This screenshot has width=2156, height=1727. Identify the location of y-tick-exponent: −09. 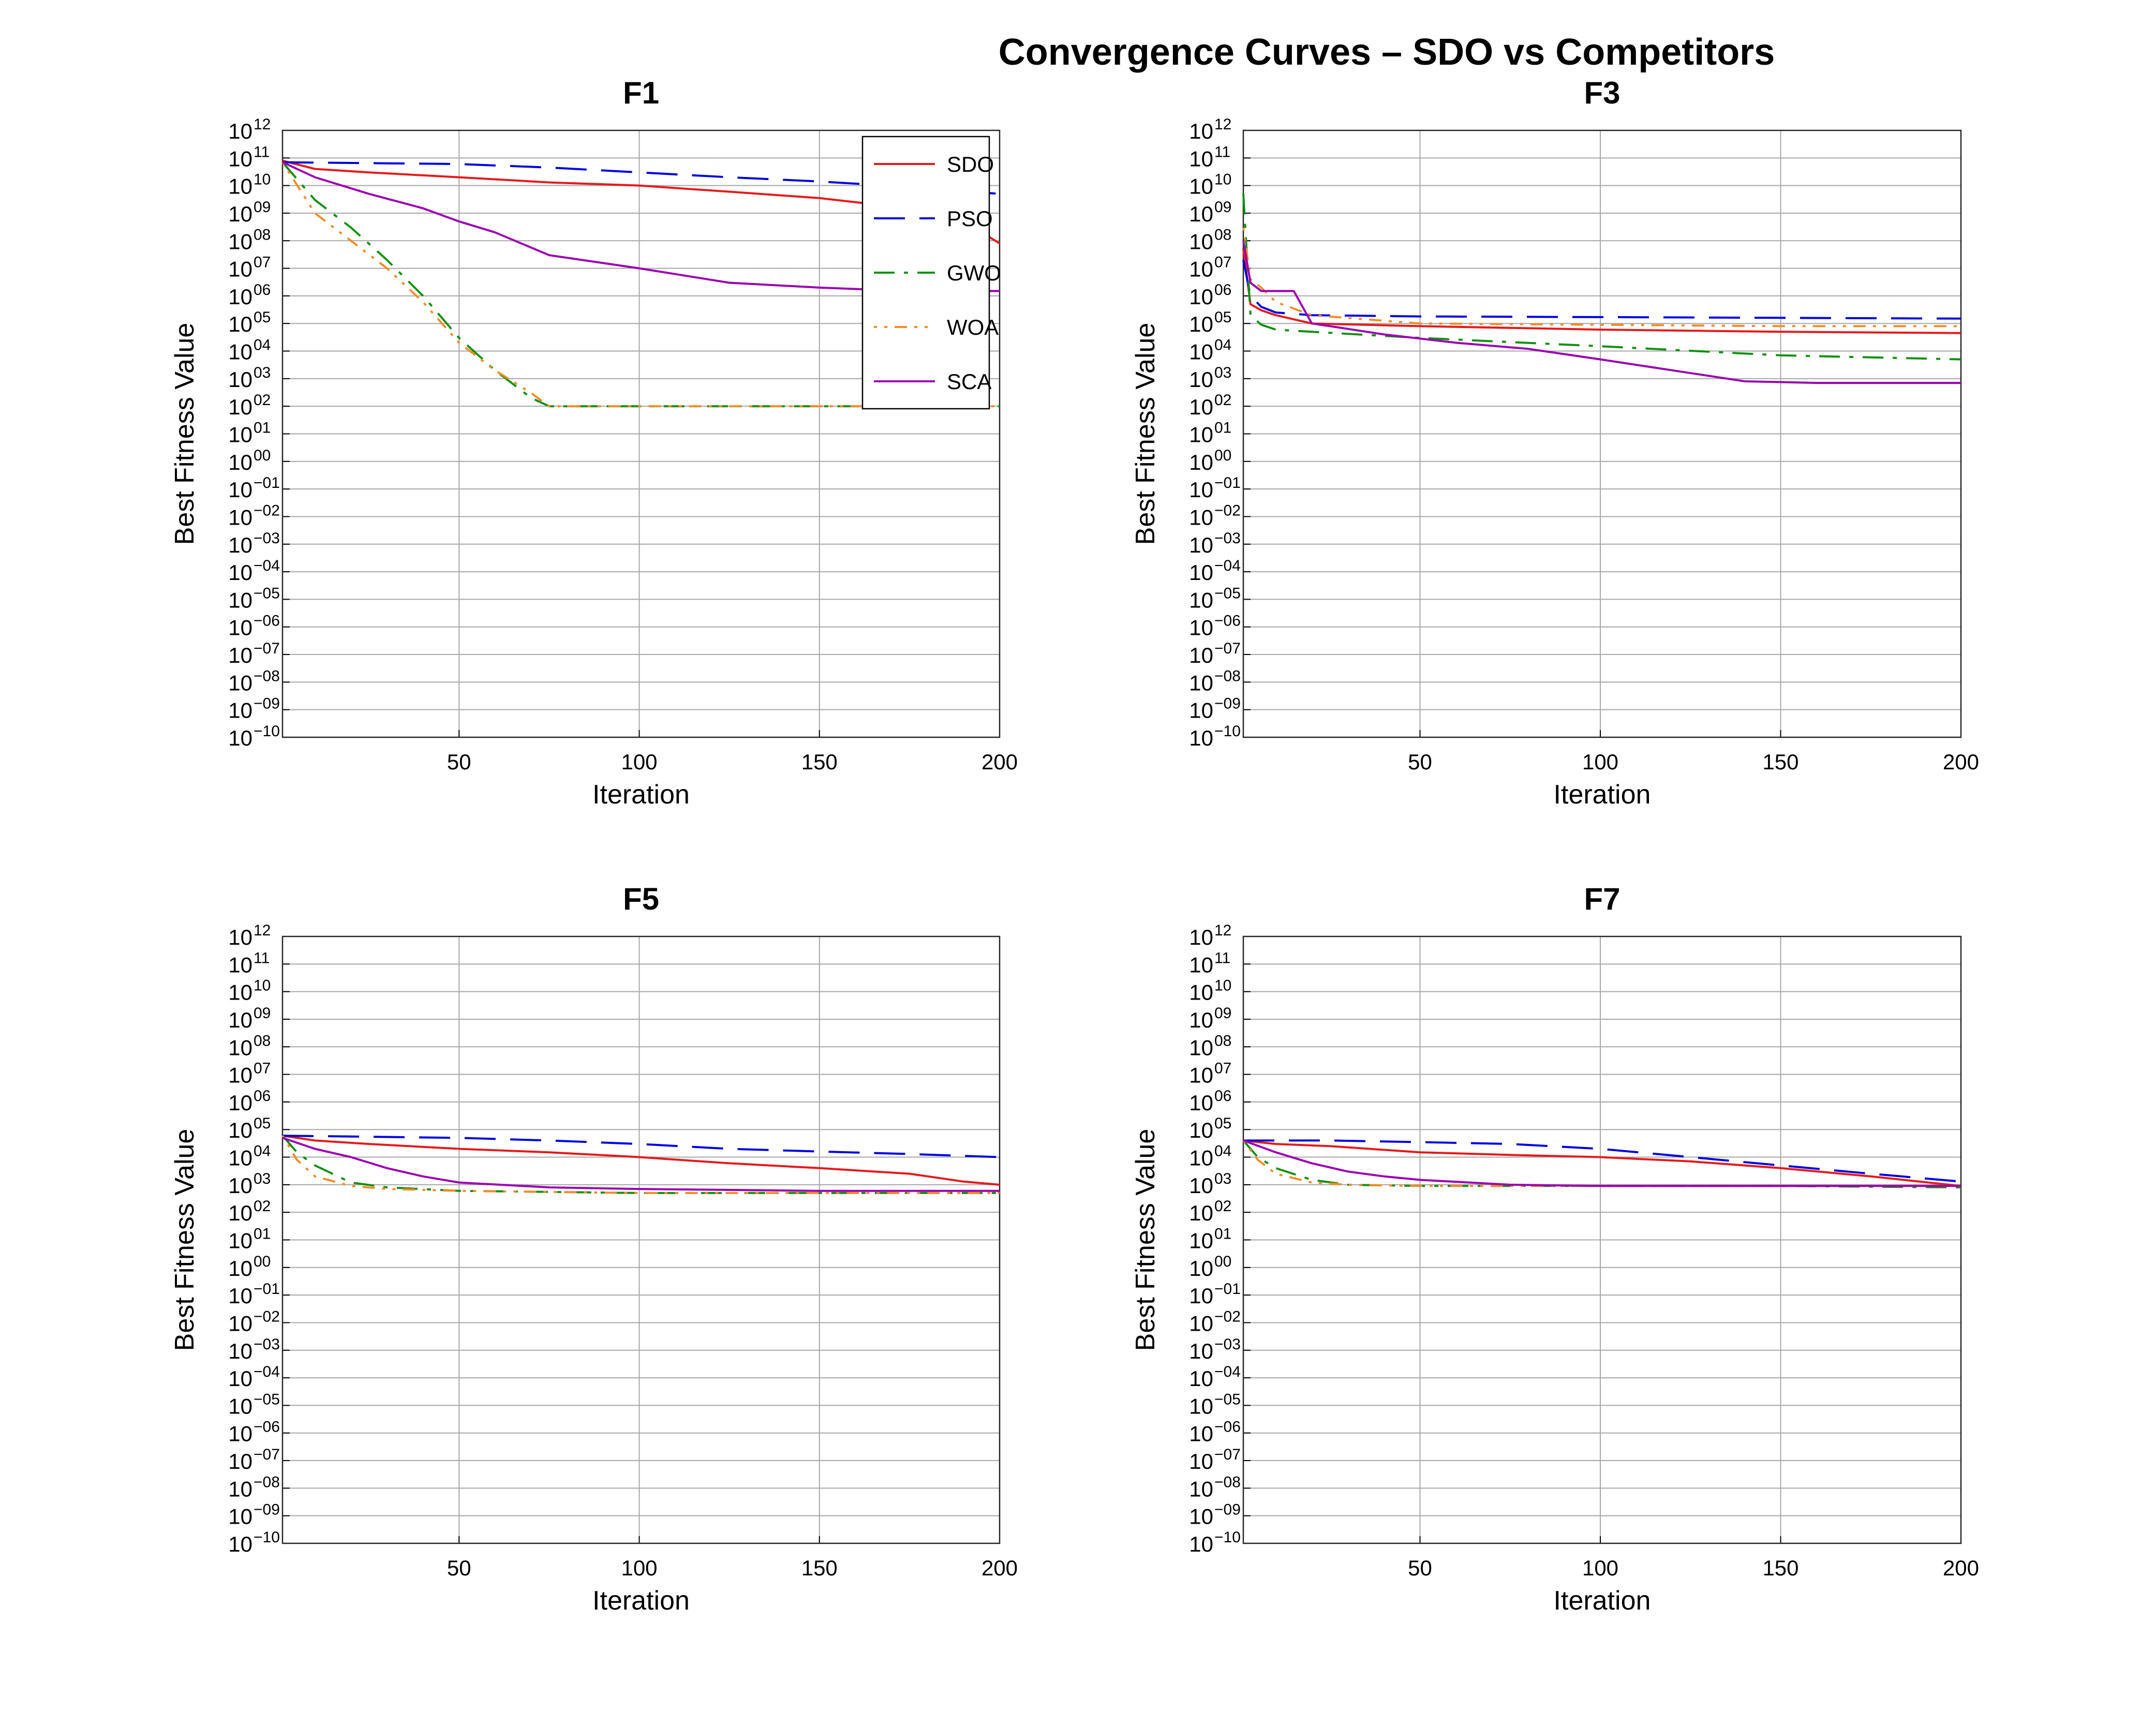
(267, 1509).